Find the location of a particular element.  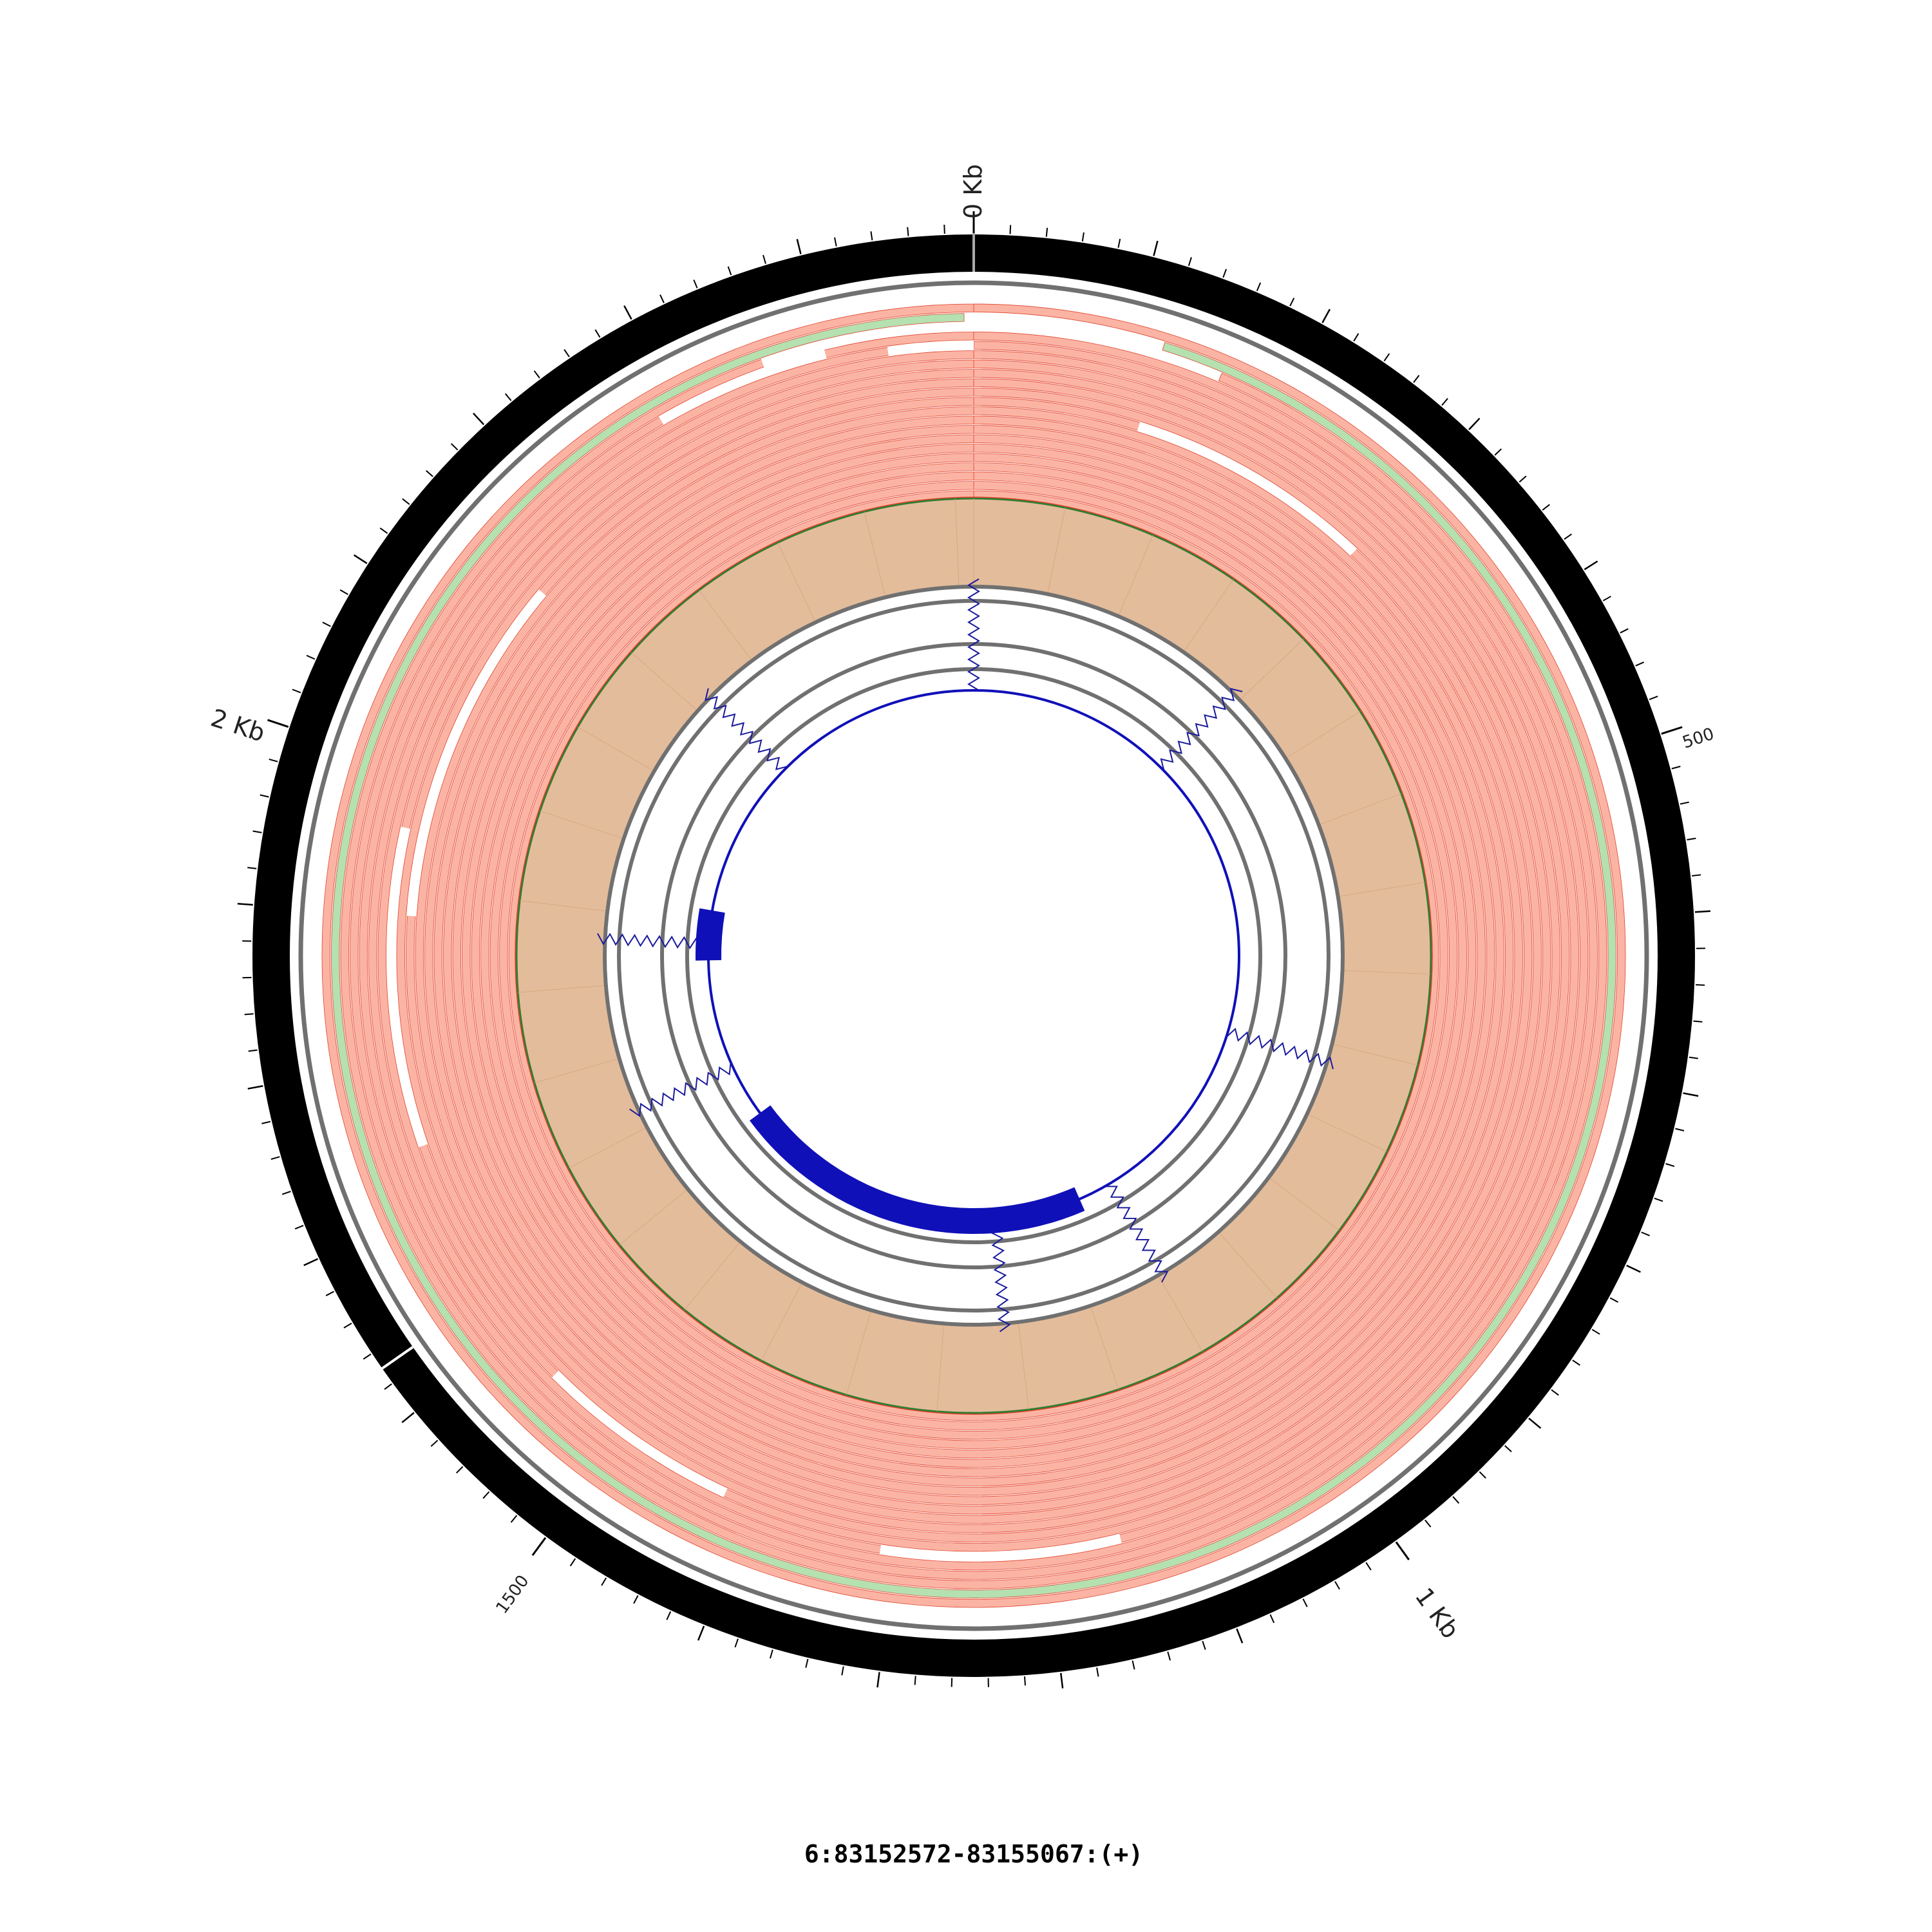

gene-exon is located at coordinates (710, 935).